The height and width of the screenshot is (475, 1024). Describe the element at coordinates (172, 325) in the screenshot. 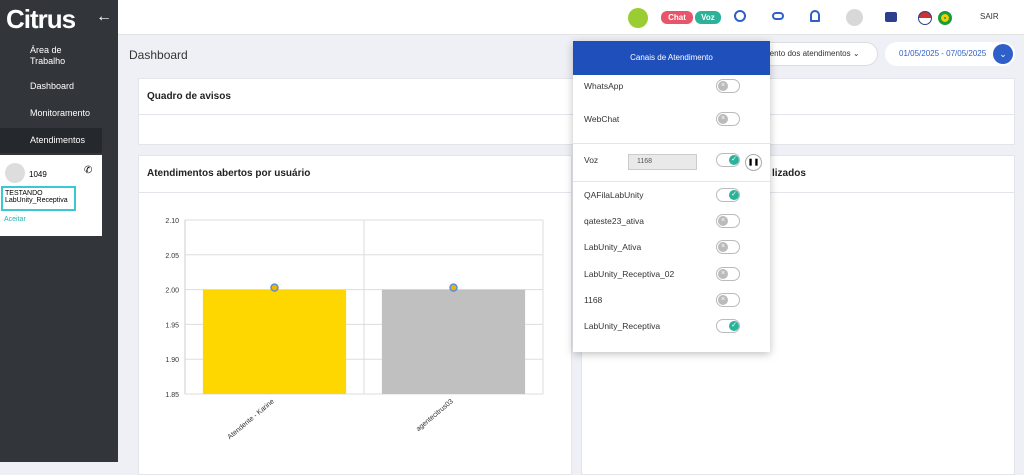

I see `y-tick-label: 1.95` at that location.